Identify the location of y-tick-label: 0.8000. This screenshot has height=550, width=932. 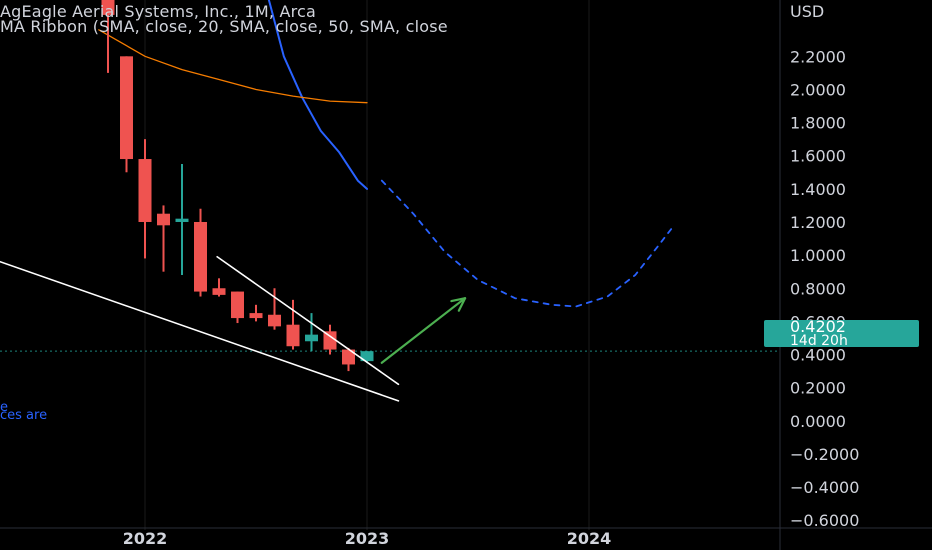
(818, 288).